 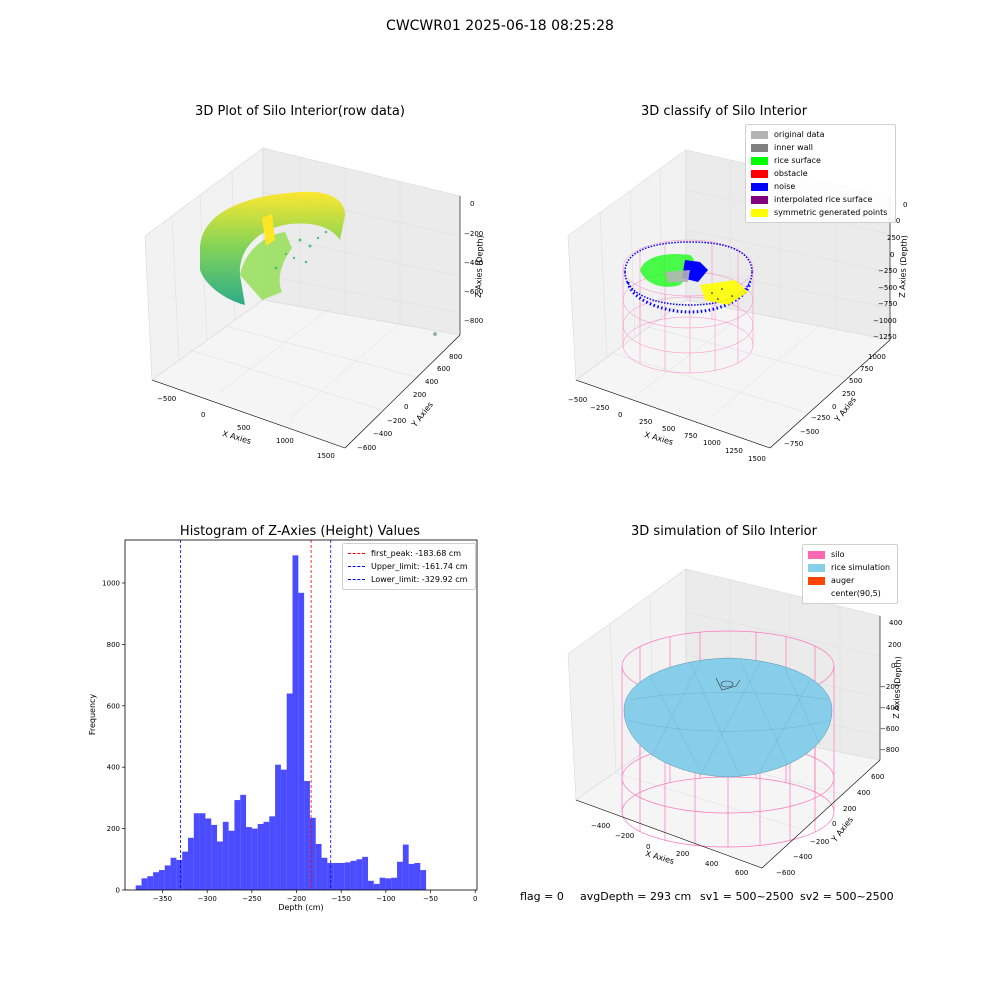 I want to click on simulation-ztick: 0, so click(x=893, y=666).